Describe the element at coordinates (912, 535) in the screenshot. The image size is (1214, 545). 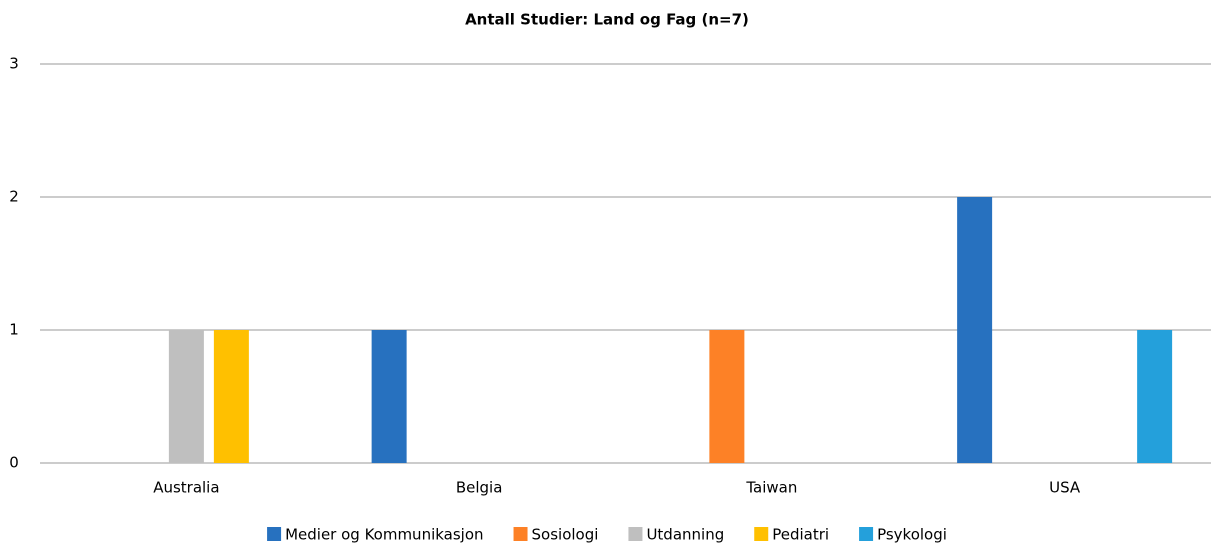
I see `legend-label: Psykologi` at that location.